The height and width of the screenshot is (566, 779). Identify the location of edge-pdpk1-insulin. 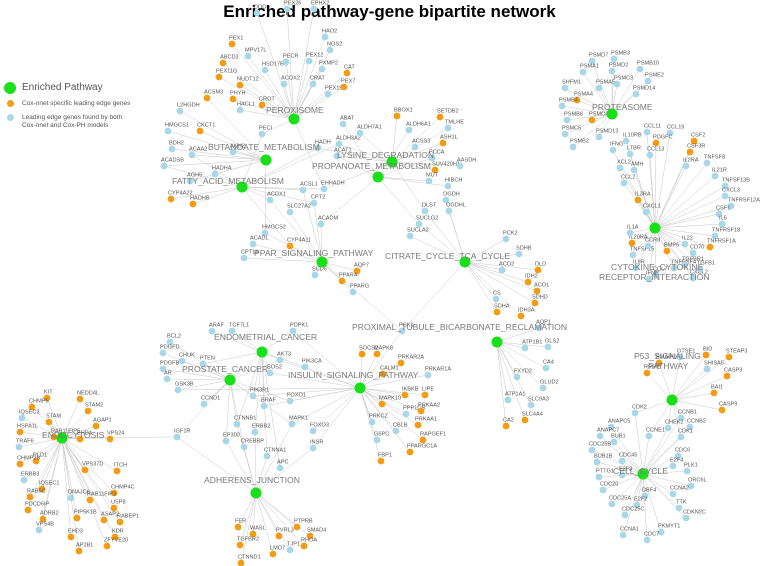
(326, 359).